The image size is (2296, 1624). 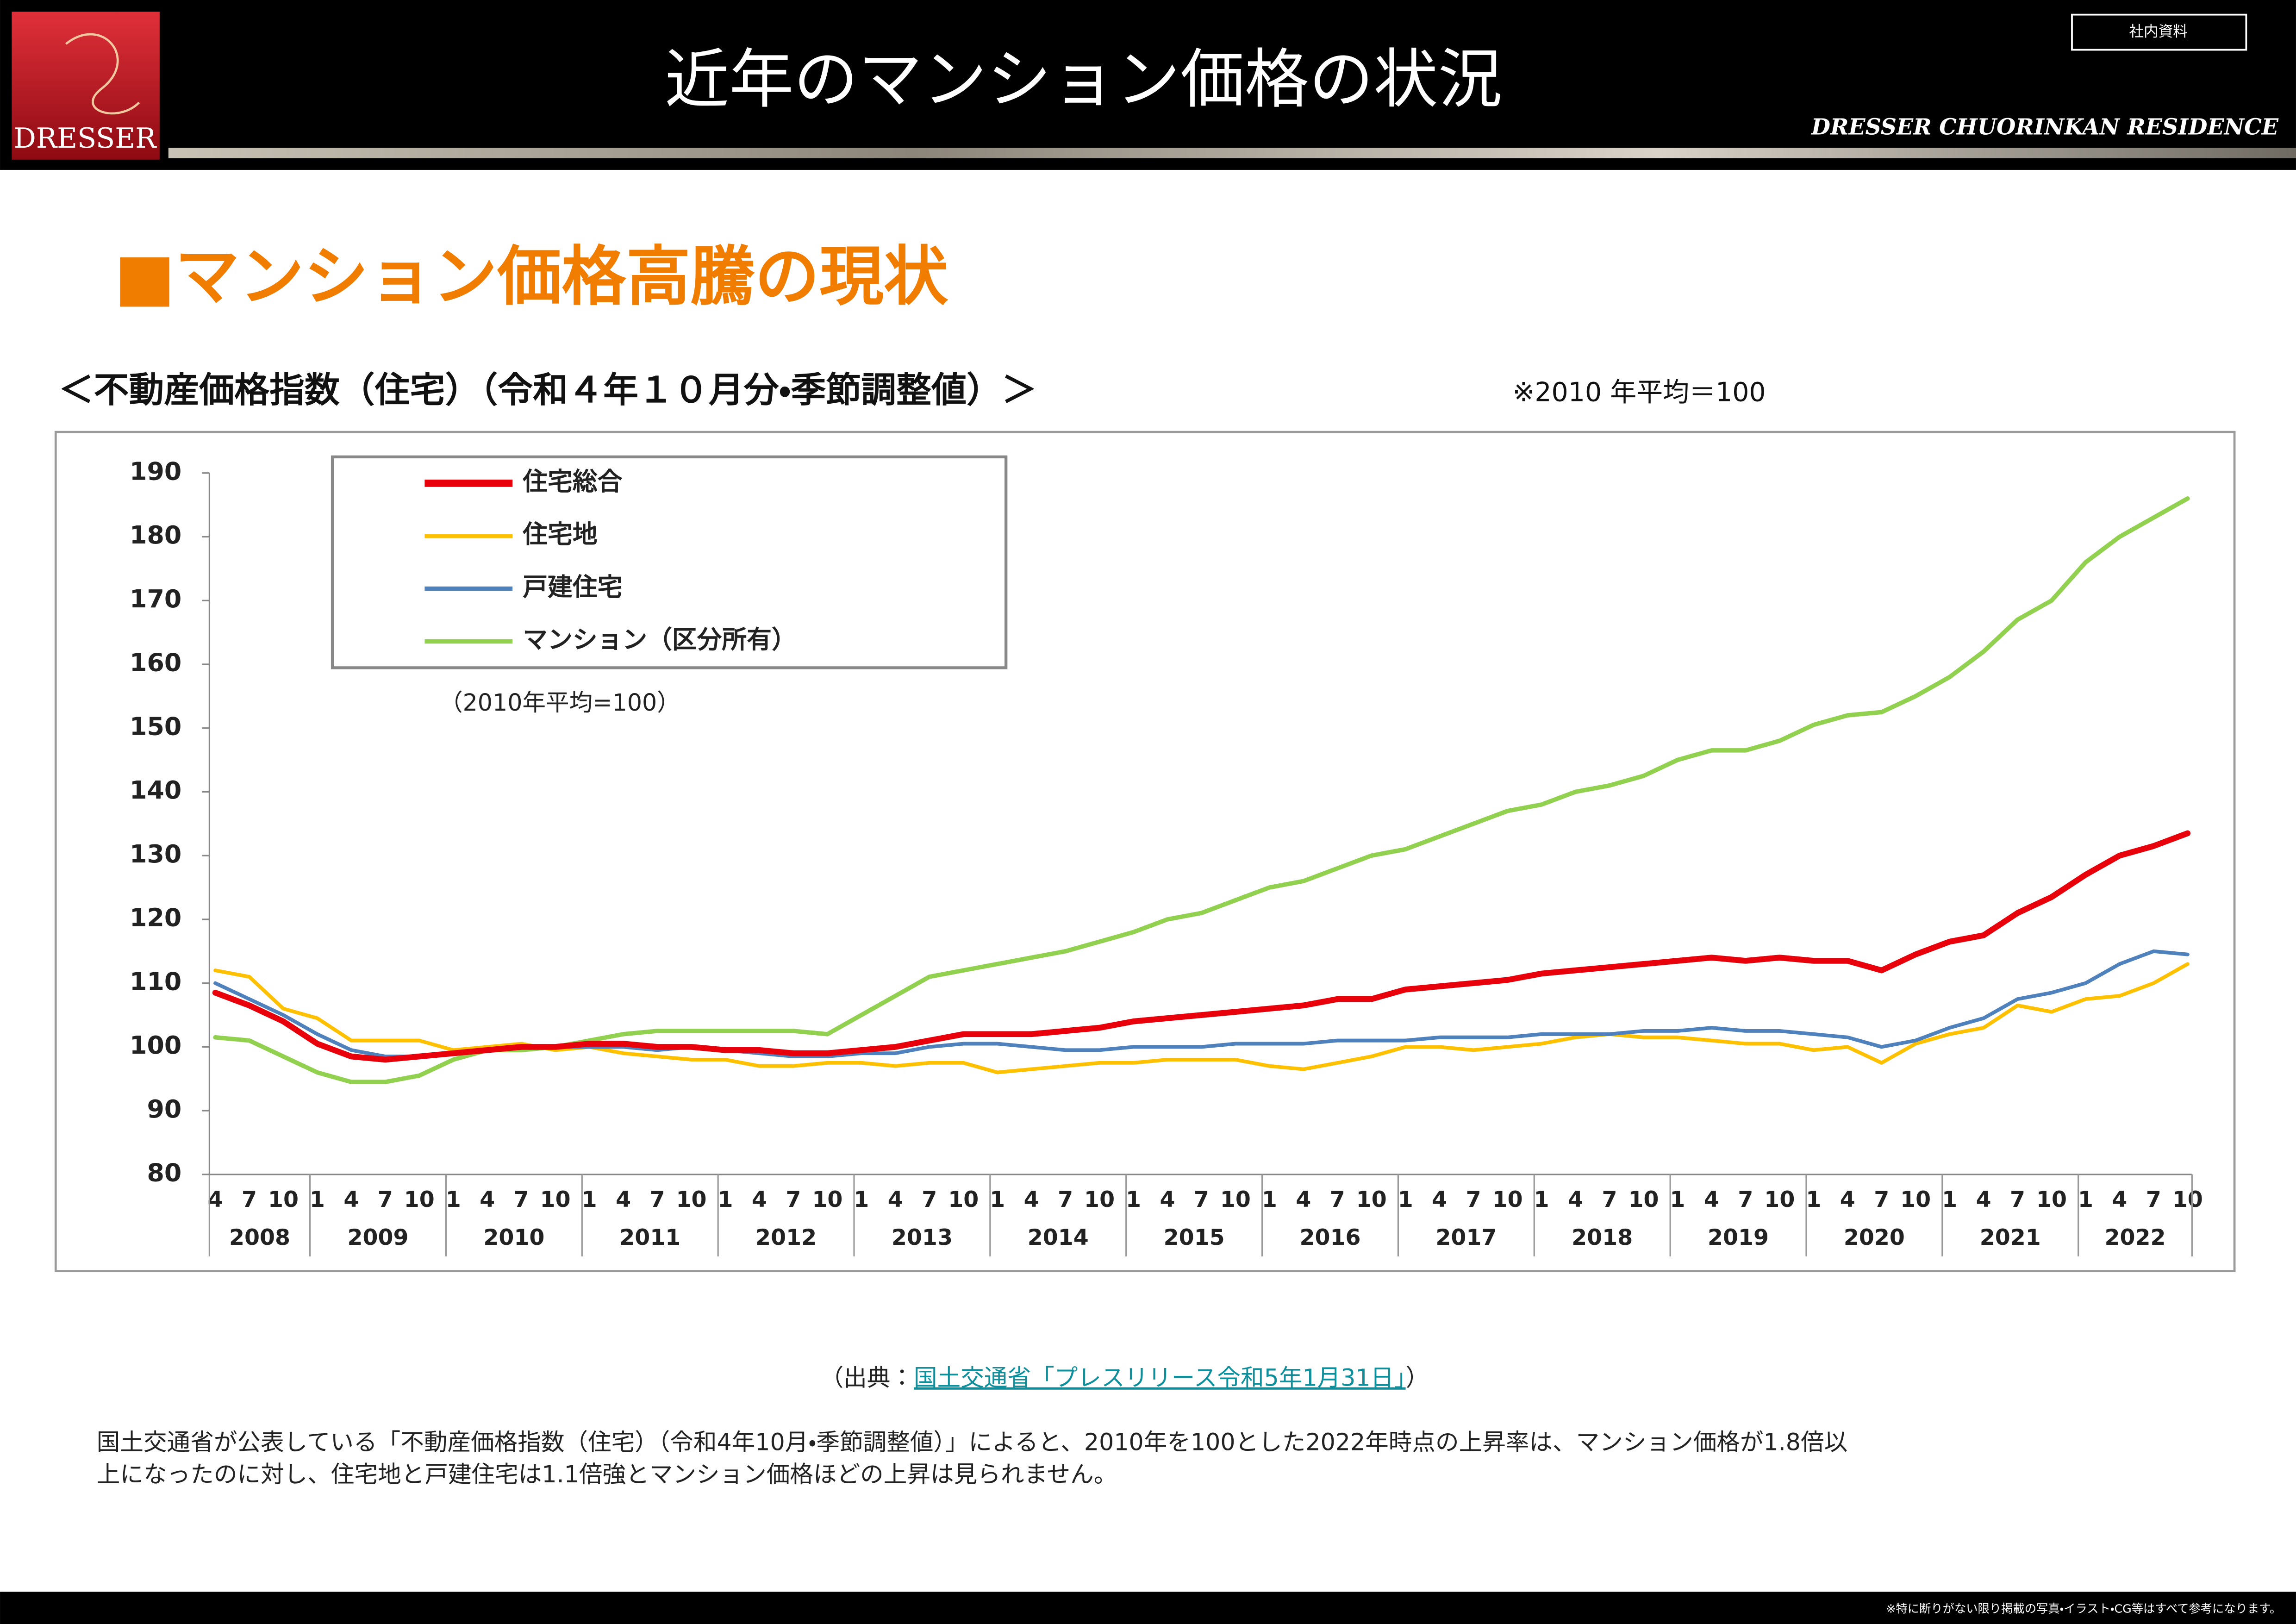 I want to click on y-tick-label: 180, so click(x=155, y=535).